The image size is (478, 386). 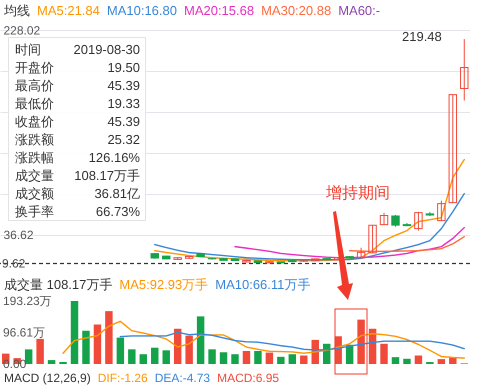 What do you see at coordinates (34, 104) in the screenshot?
I see `annotation: 最低价` at bounding box center [34, 104].